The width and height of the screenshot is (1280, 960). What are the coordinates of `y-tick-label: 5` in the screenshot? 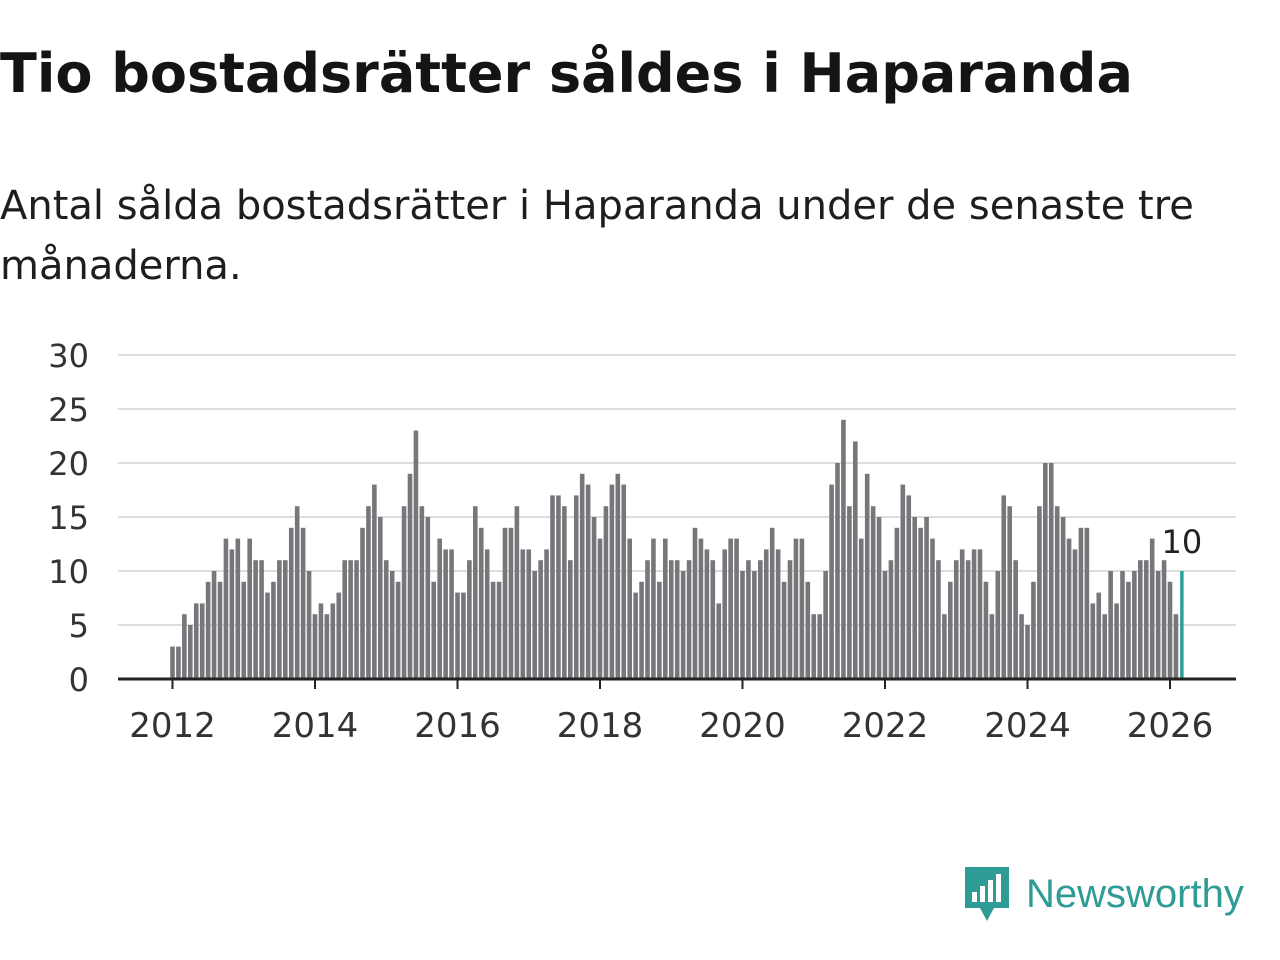 It's located at (79, 626).